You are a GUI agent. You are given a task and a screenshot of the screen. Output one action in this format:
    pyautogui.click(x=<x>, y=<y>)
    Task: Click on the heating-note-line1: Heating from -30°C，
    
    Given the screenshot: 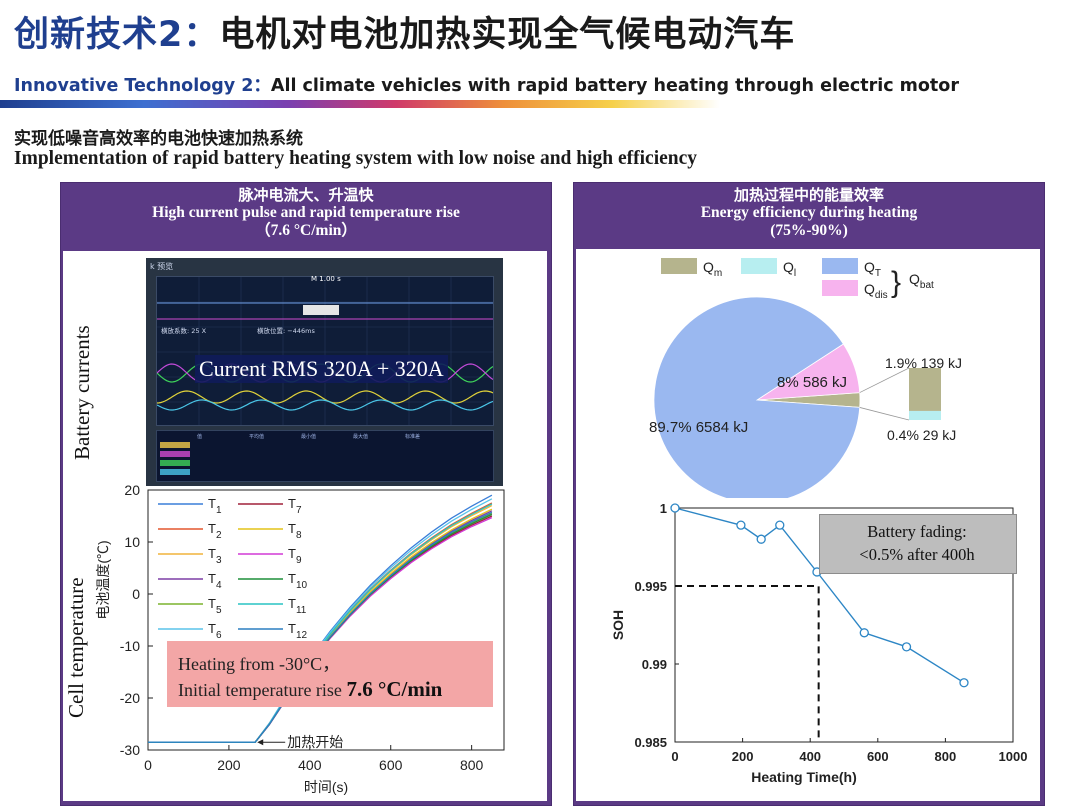 What is the action you would take?
    pyautogui.click(x=259, y=664)
    